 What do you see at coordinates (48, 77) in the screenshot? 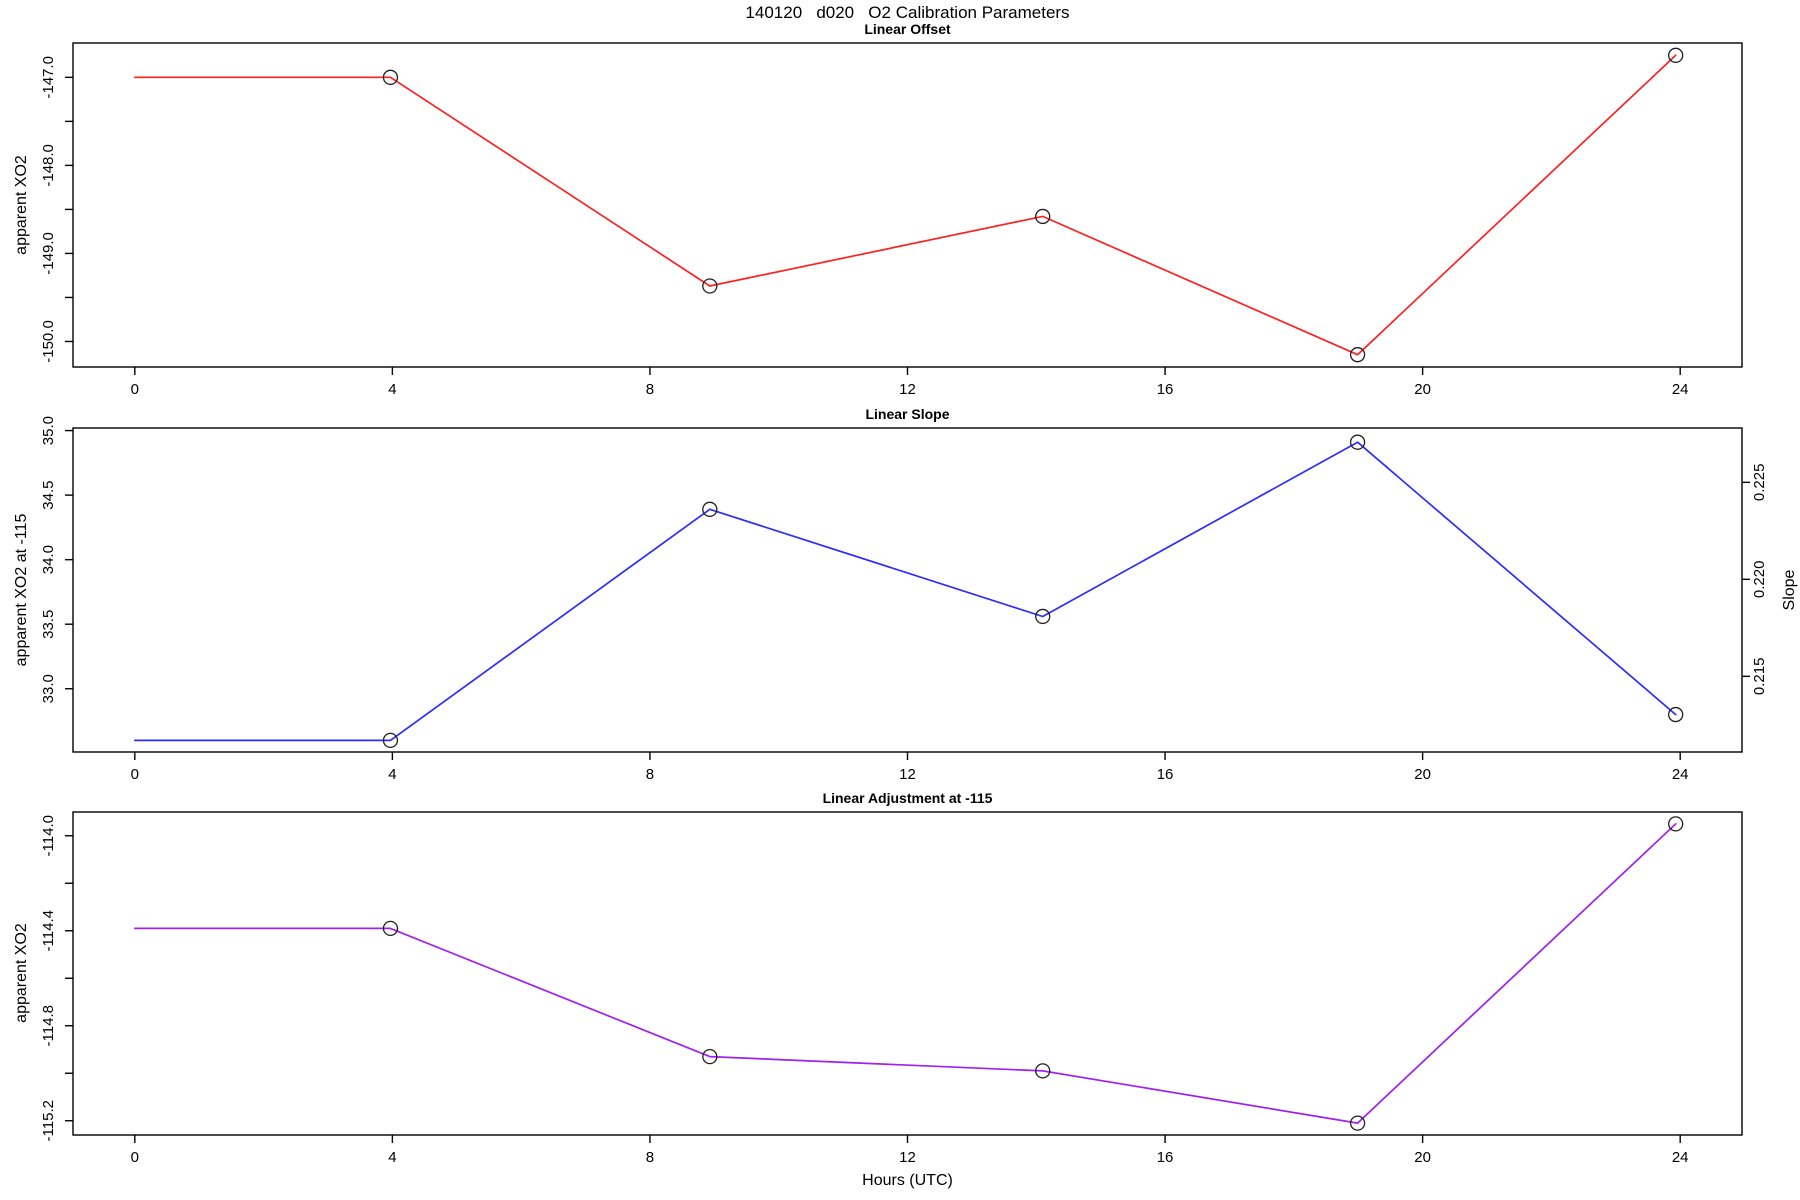
I see `y-tick-label: -147.0` at bounding box center [48, 77].